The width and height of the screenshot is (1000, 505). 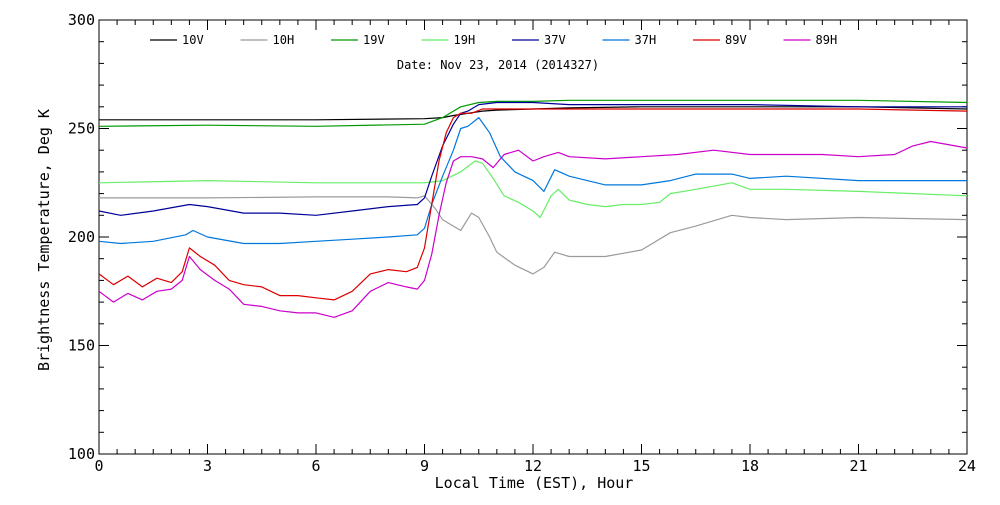 I want to click on y-tick-label: 250, so click(x=81, y=129).